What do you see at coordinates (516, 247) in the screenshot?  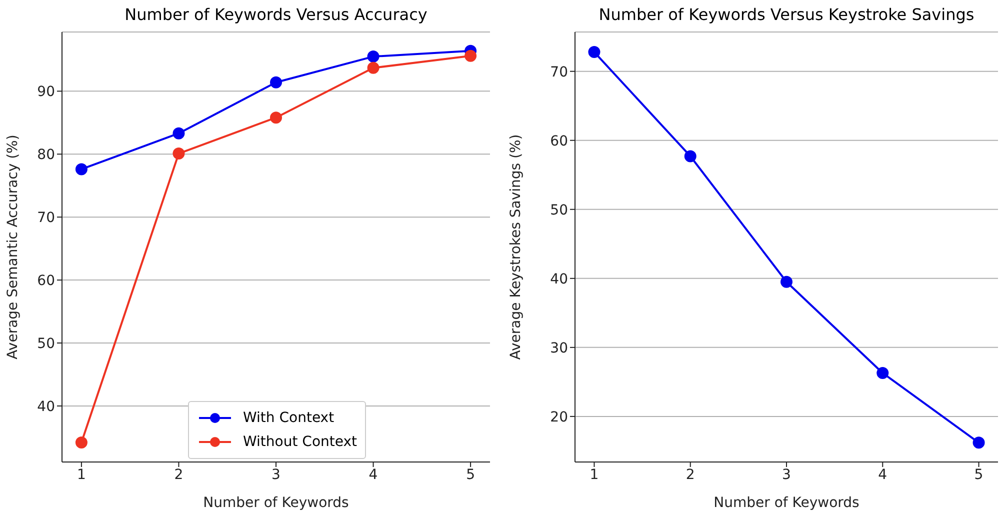 I see `y-axis-title: Average Keystrokes Savings (%)` at bounding box center [516, 247].